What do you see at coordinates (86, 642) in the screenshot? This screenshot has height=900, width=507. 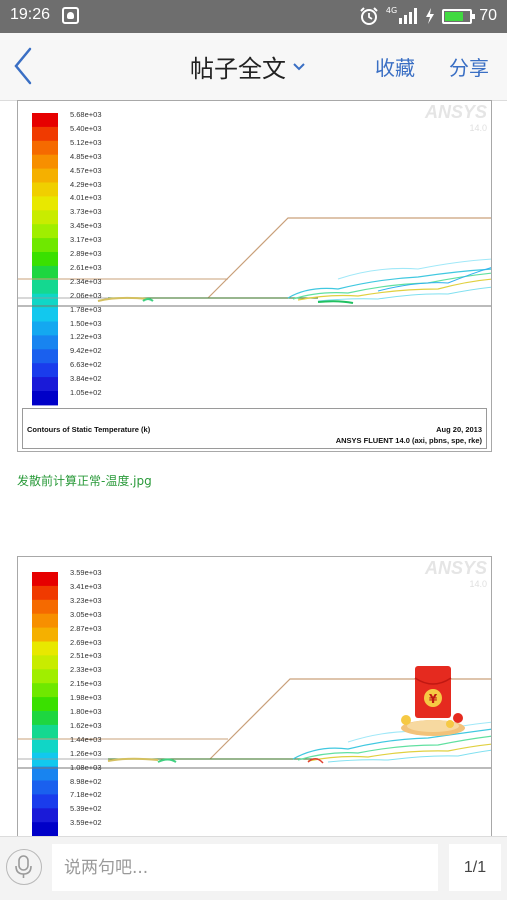 I see `colorbar-label: 2.69e+03` at bounding box center [86, 642].